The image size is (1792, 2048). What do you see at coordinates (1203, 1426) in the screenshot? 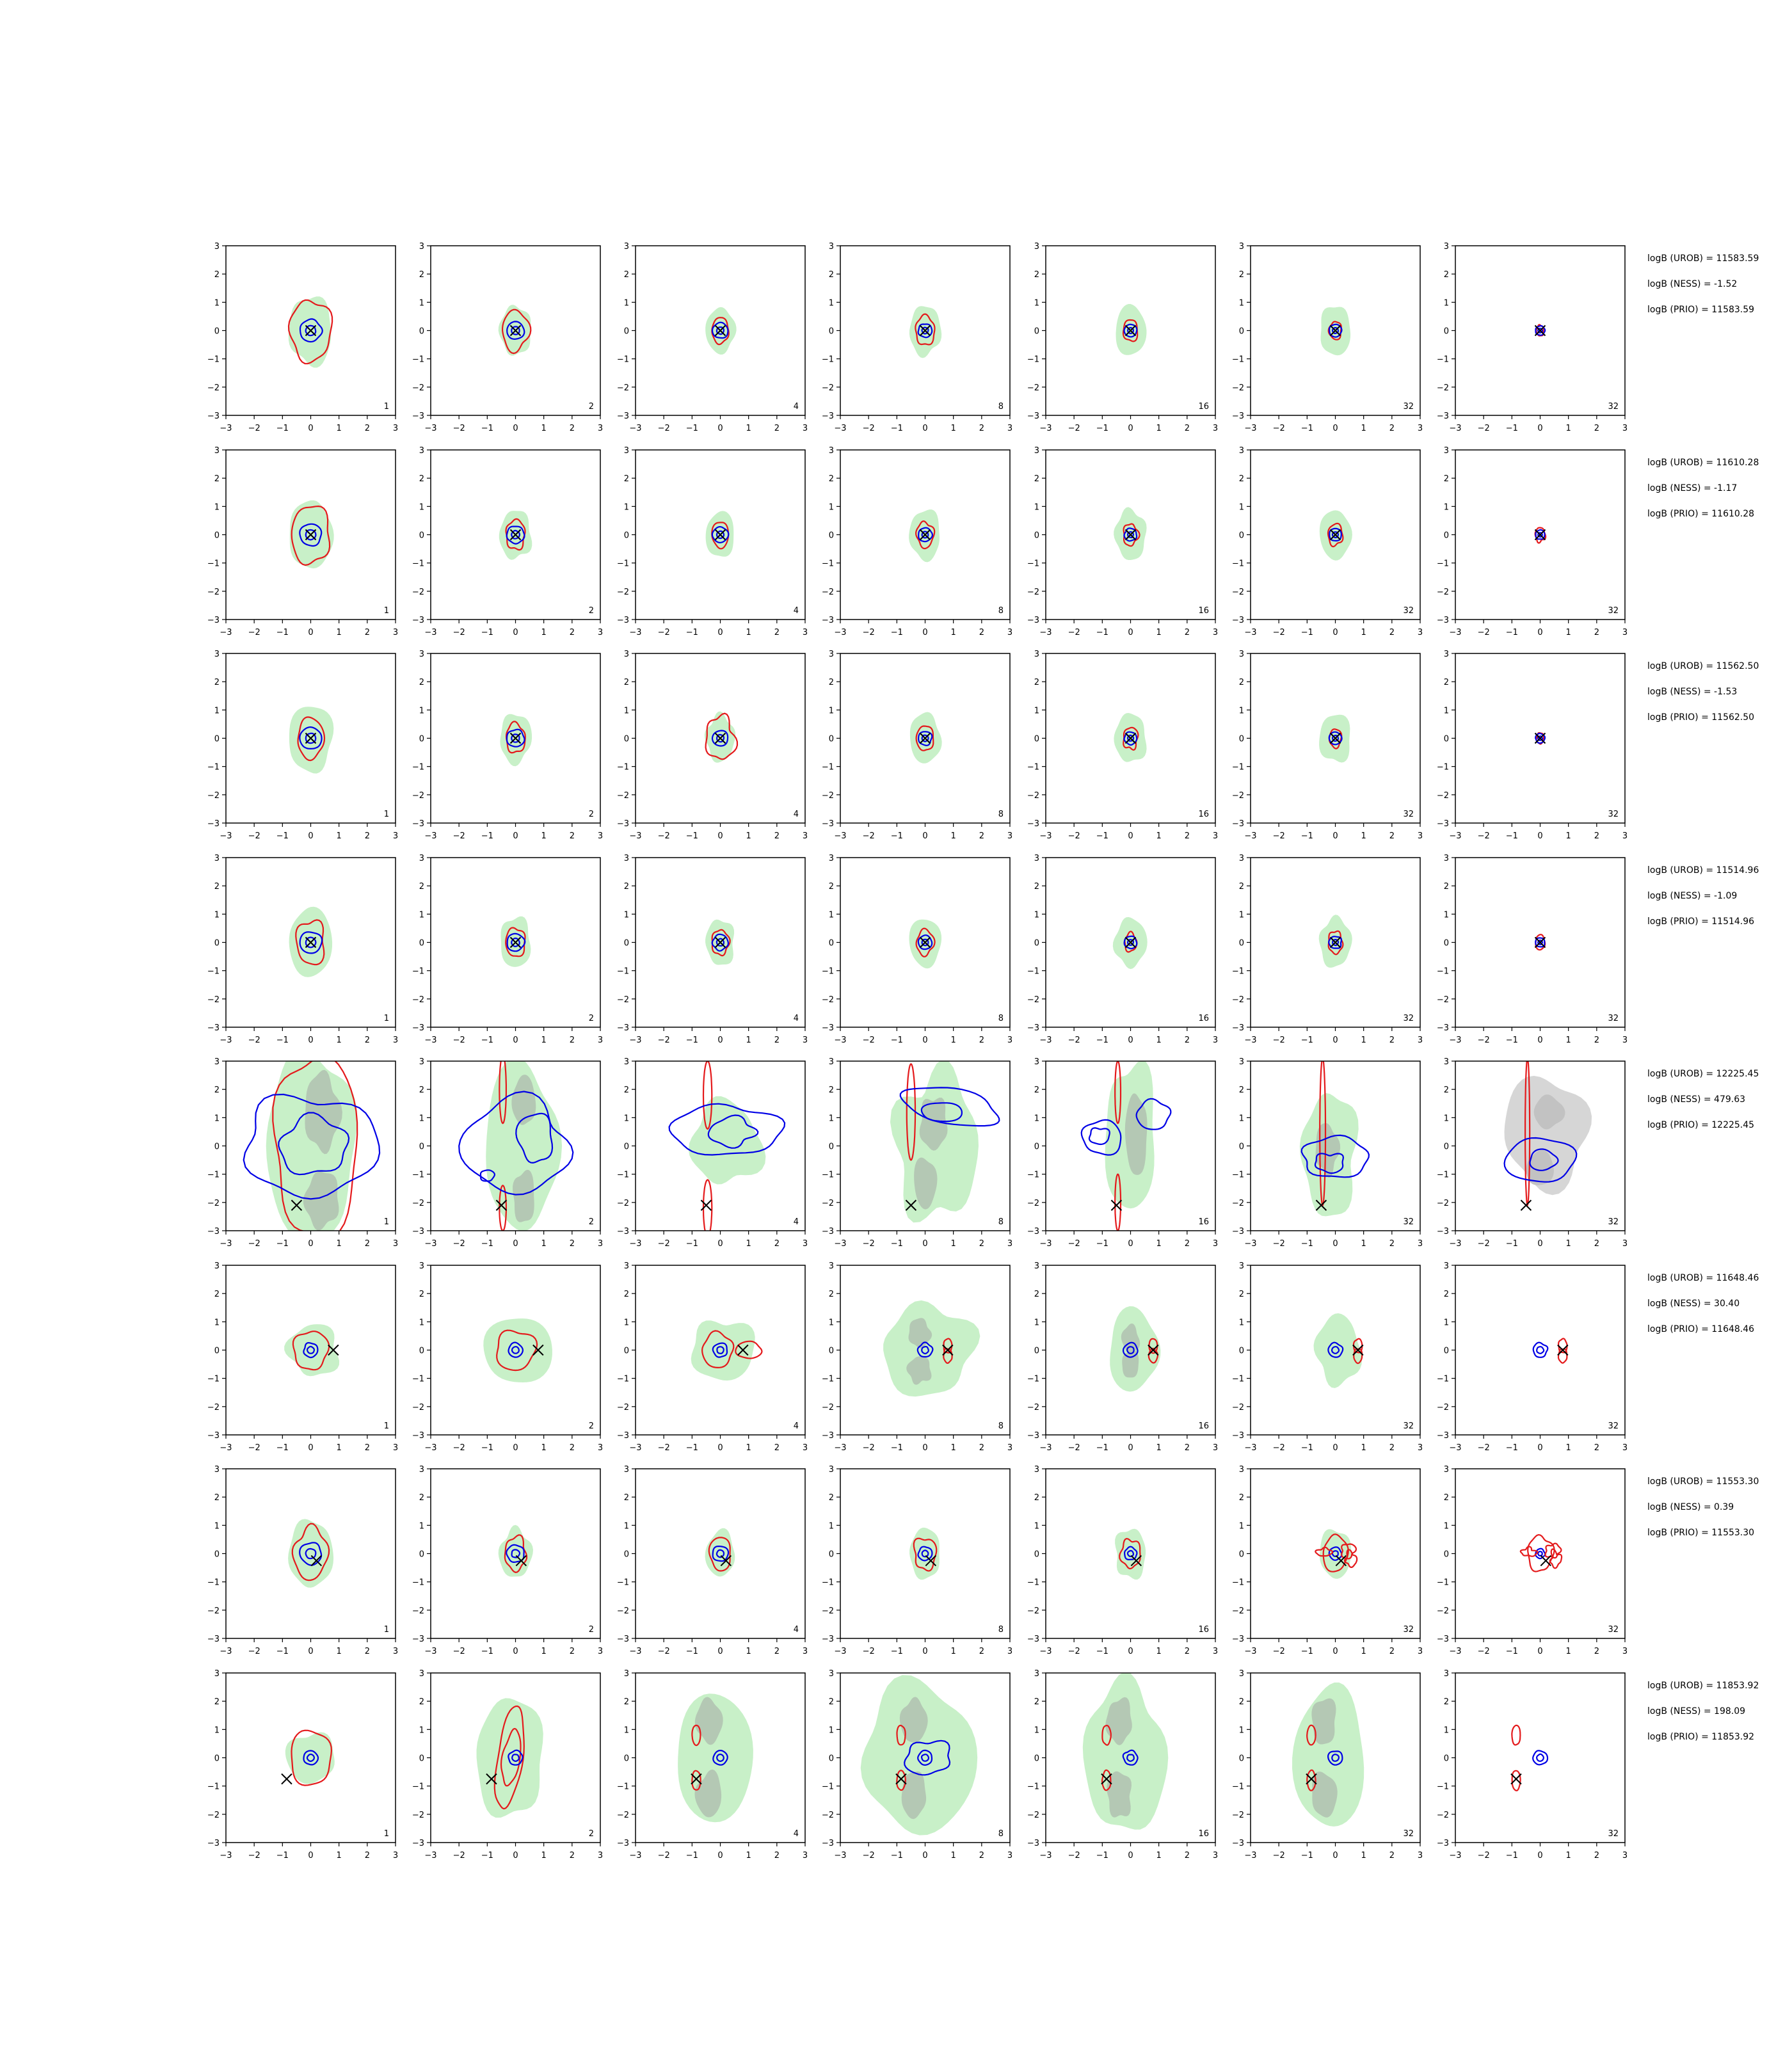
I see `corner-label: 16` at bounding box center [1203, 1426].